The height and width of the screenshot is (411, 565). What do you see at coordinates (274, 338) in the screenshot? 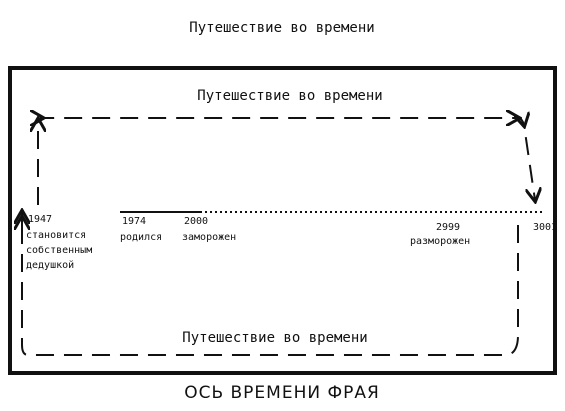
I see `loop-label-bottom: Путешествие во времени` at bounding box center [274, 338].